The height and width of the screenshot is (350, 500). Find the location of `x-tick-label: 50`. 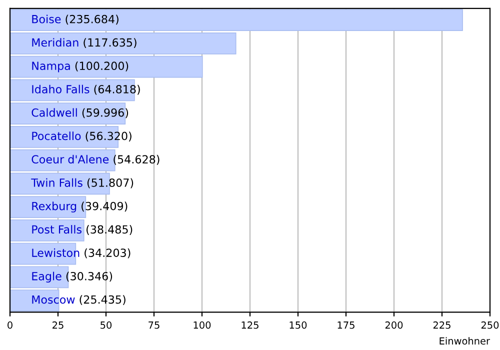

x-tick-label: 50 is located at coordinates (106, 325).